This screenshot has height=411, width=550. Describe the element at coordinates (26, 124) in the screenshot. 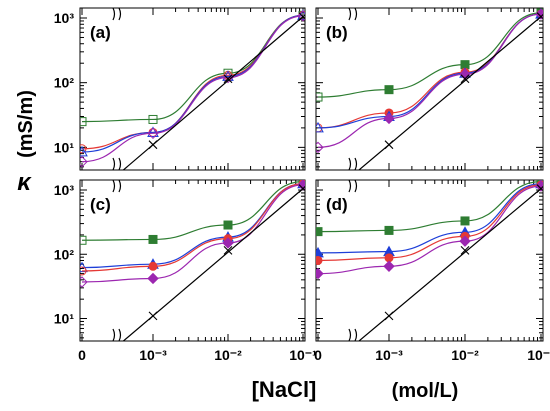

I see `y-axis-unit: (mS/m)` at that location.